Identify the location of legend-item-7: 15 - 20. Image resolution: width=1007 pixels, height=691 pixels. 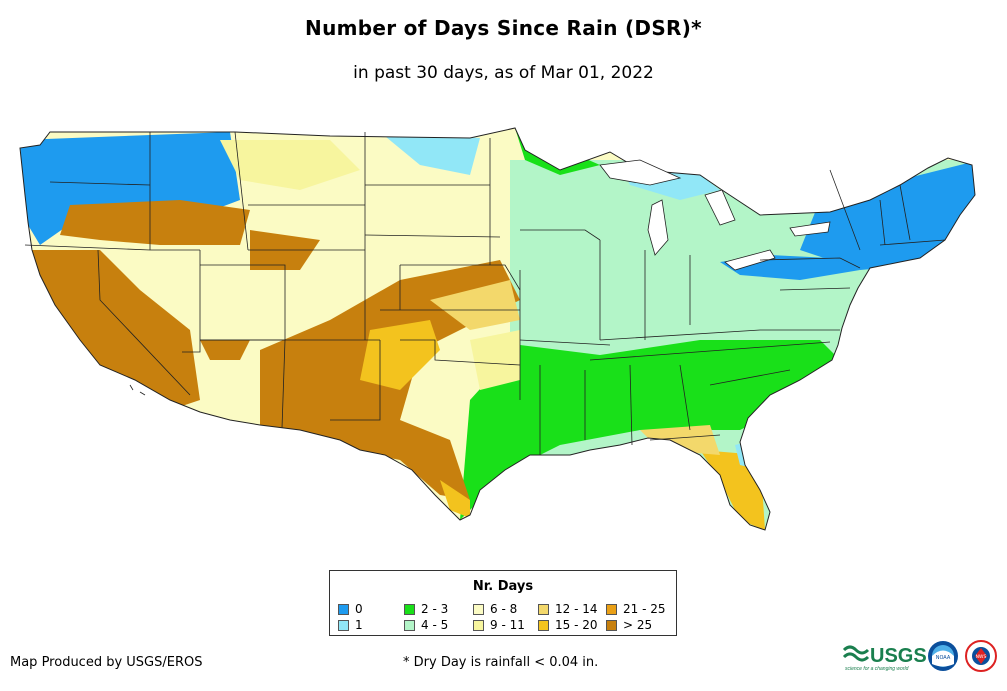
(568, 625).